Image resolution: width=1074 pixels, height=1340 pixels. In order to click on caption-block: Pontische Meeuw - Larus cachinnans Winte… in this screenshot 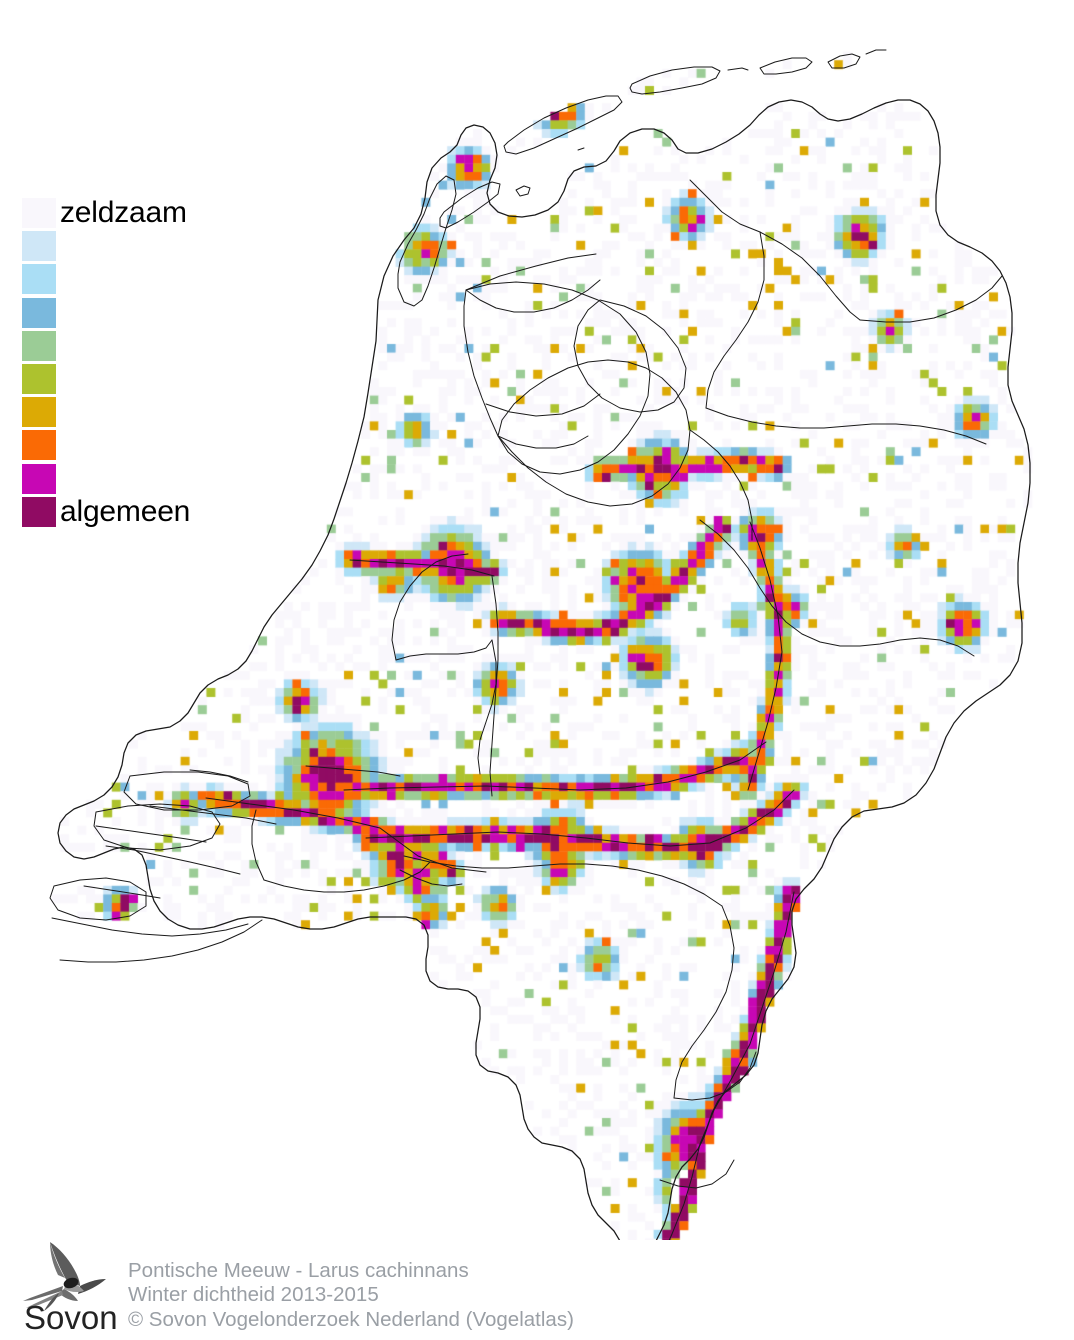, I will do `click(351, 1296)`.